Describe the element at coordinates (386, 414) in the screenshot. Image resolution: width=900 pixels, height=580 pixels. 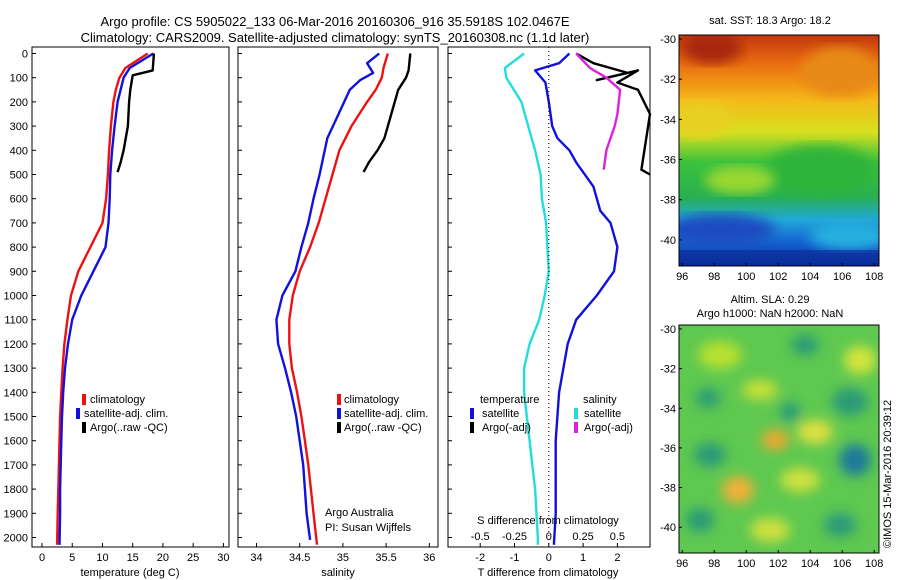
I see `legend-label-satellite: satellite-adj. clim.` at that location.